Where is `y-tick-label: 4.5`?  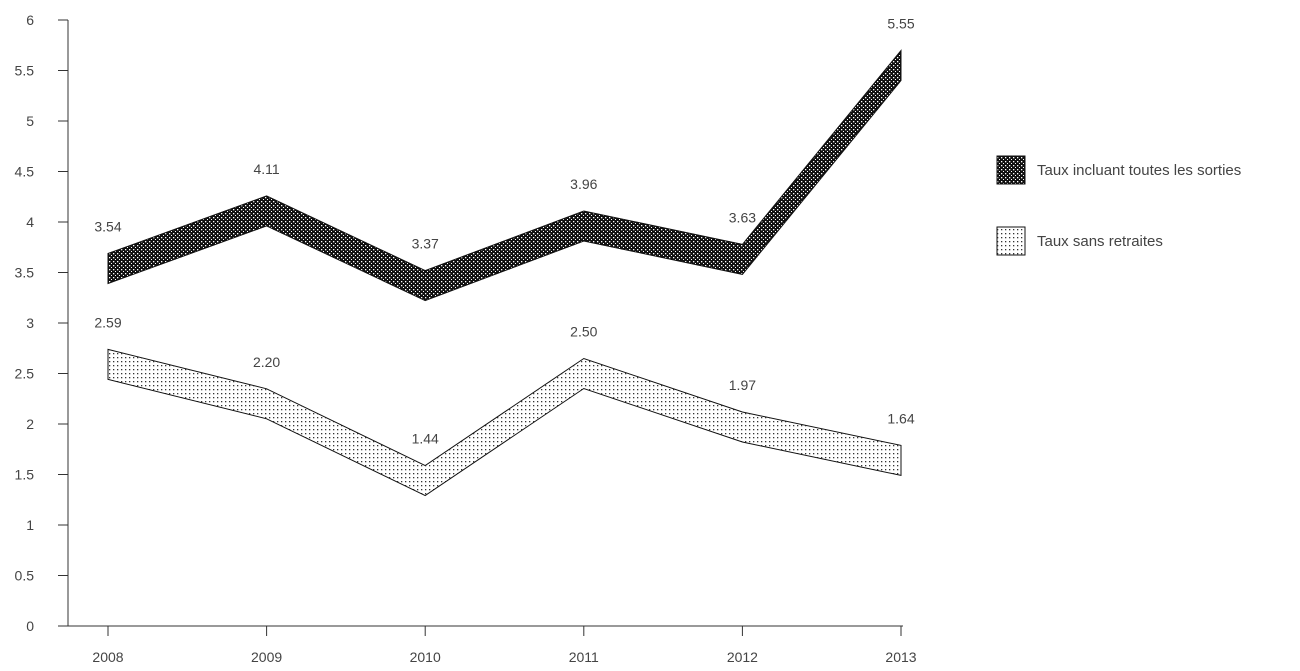 y-tick-label: 4.5 is located at coordinates (25, 172).